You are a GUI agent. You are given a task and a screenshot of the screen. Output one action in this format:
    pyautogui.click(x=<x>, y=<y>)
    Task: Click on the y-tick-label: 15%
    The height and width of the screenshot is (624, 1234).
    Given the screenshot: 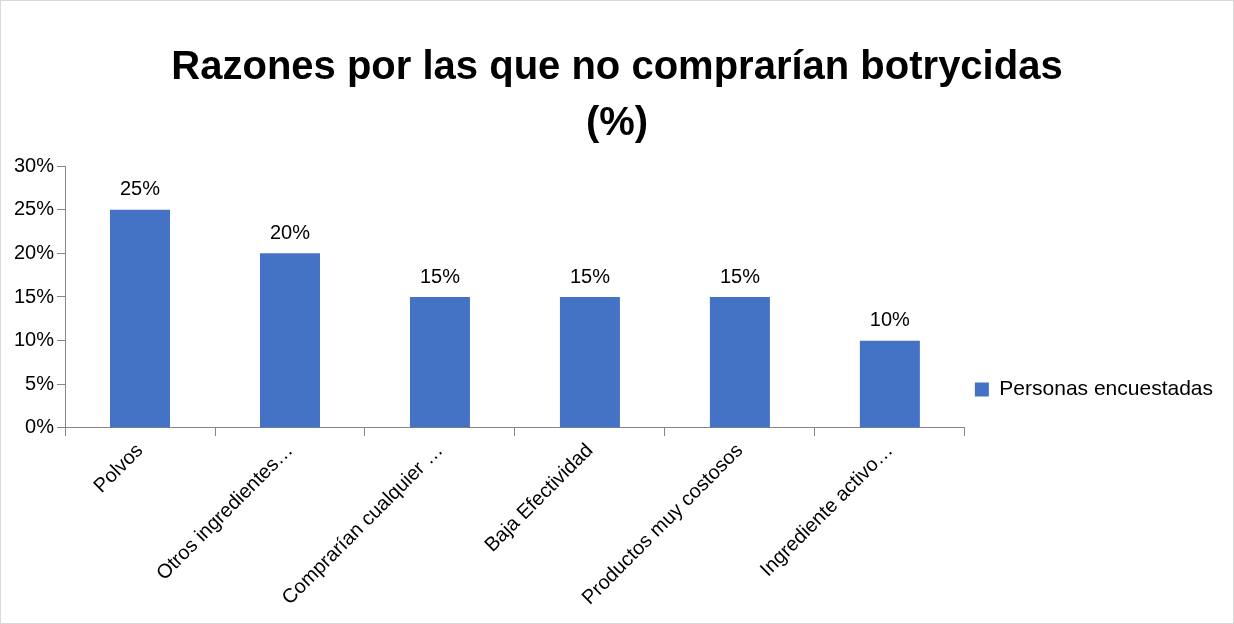 What is the action you would take?
    pyautogui.click(x=34, y=295)
    